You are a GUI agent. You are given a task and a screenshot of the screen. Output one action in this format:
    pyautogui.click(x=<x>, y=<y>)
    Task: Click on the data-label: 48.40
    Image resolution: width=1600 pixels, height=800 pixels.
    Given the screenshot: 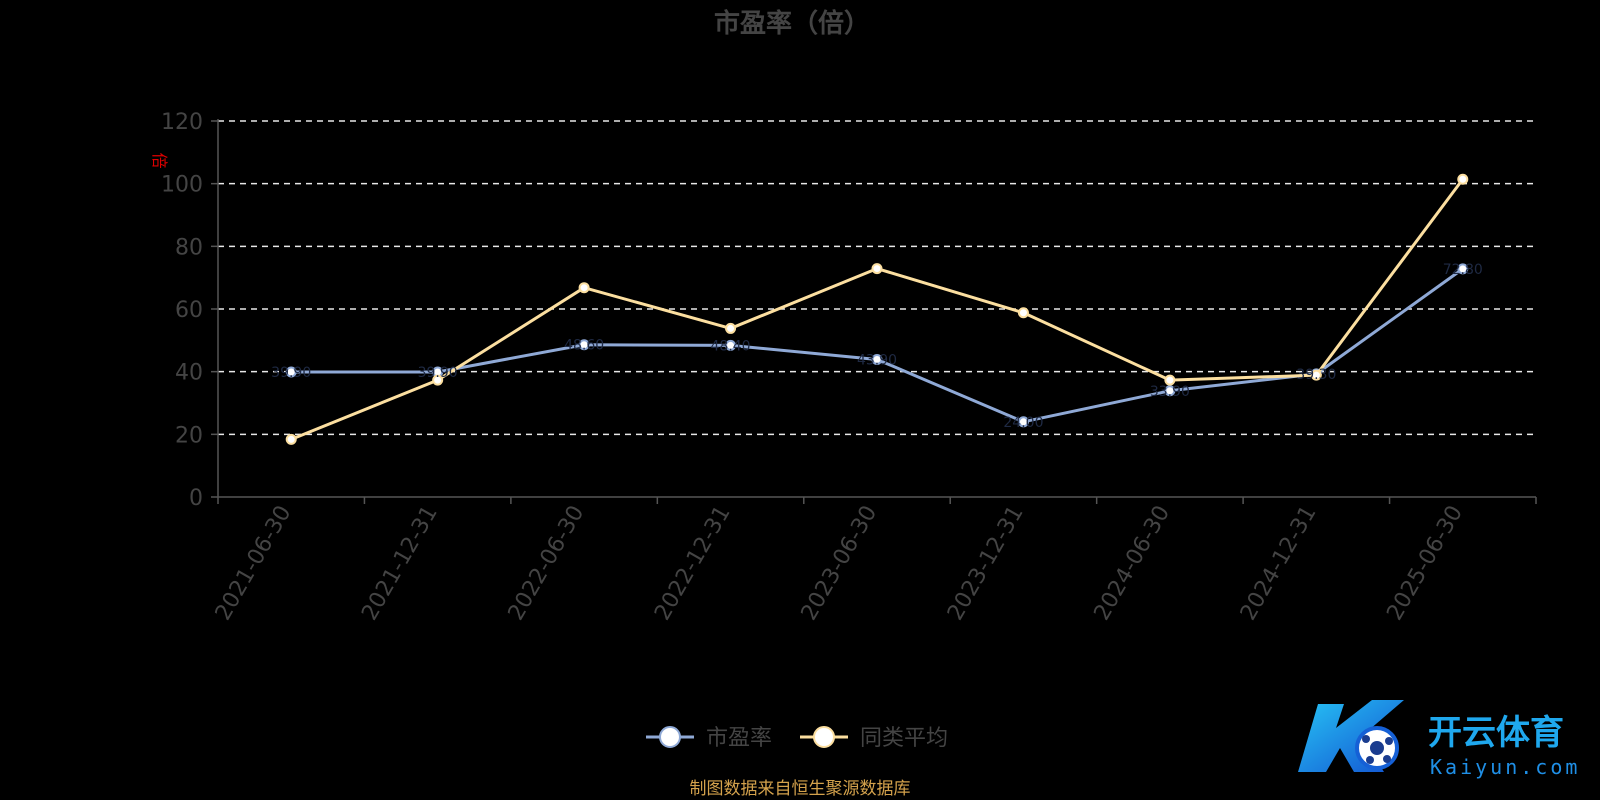 What is the action you would take?
    pyautogui.click(x=731, y=346)
    